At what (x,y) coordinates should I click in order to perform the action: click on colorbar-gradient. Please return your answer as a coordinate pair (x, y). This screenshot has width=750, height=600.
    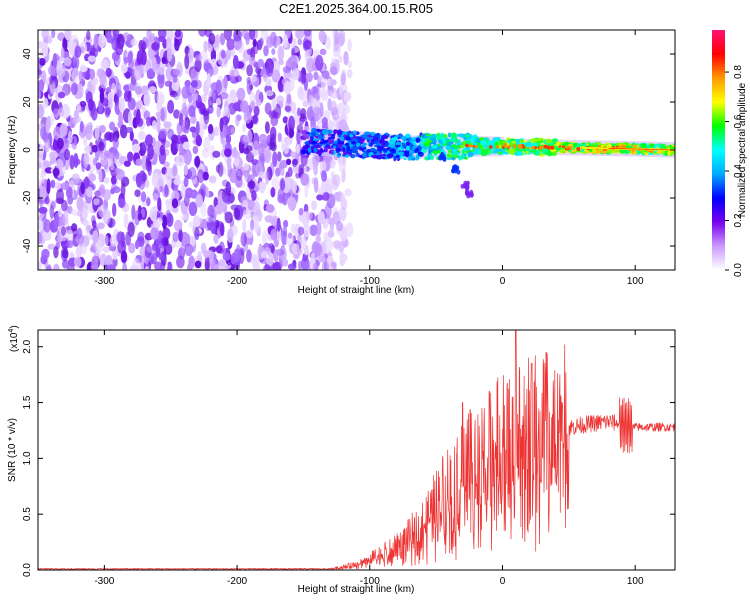
    Looking at the image, I should click on (718, 150).